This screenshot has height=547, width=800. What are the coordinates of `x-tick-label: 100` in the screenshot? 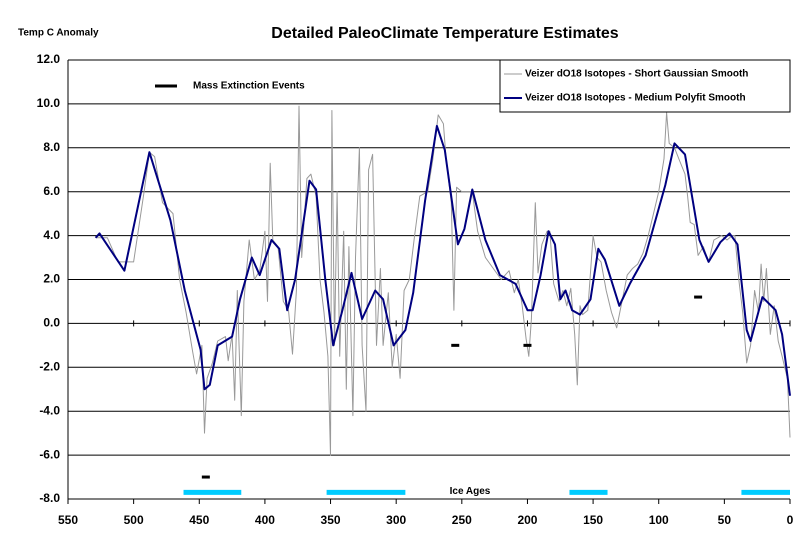 It's located at (659, 520).